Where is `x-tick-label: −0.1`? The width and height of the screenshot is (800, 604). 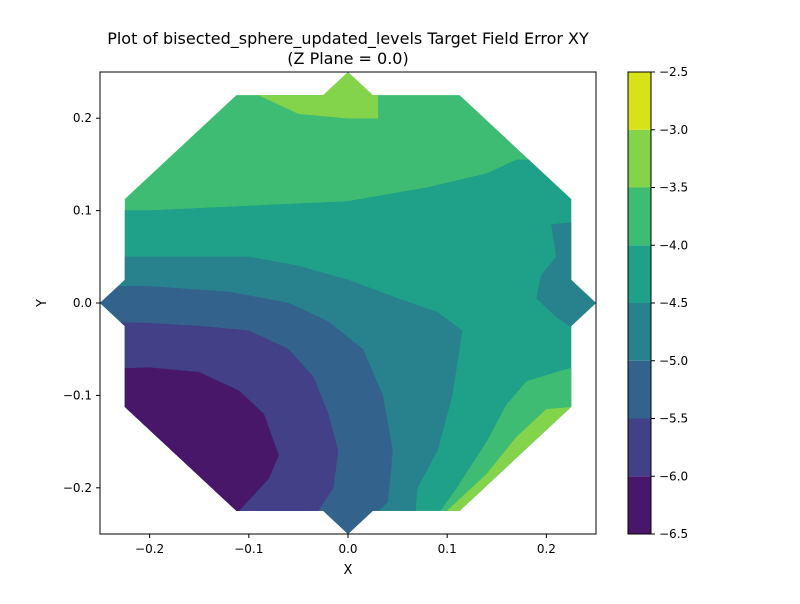
x-tick-label: −0.1 is located at coordinates (248, 549).